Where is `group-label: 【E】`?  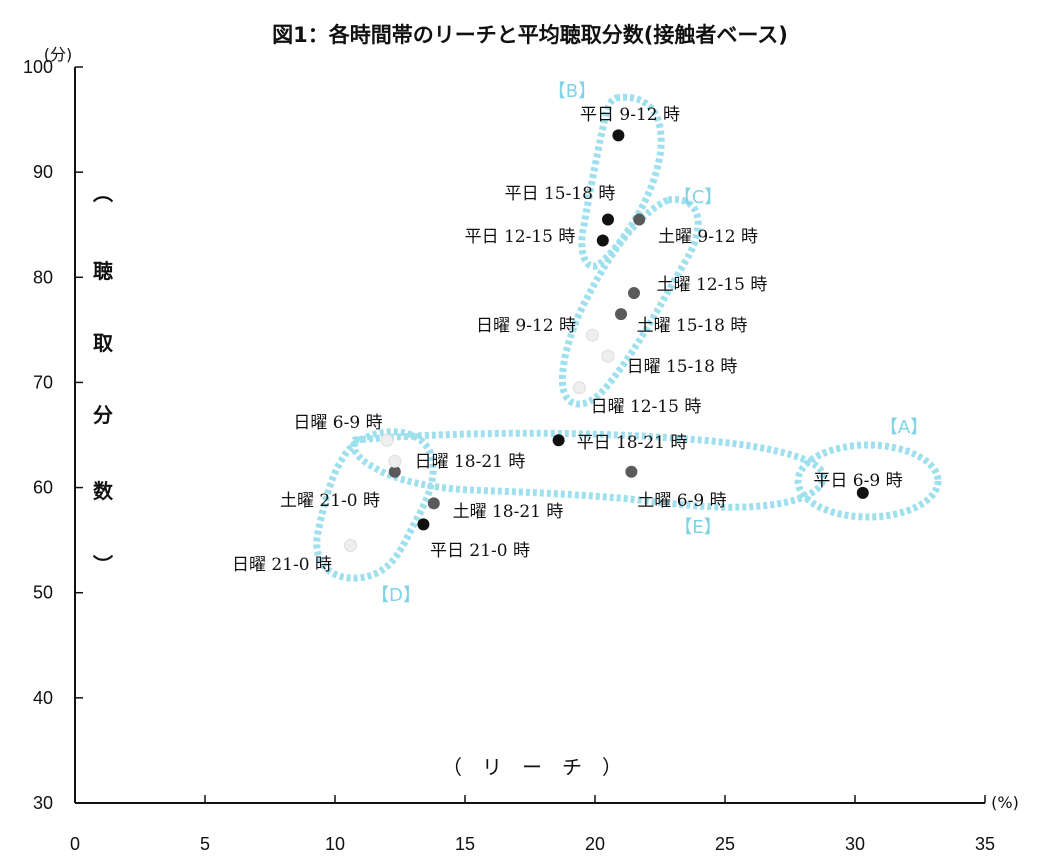
group-label: 【E】 is located at coordinates (697, 527).